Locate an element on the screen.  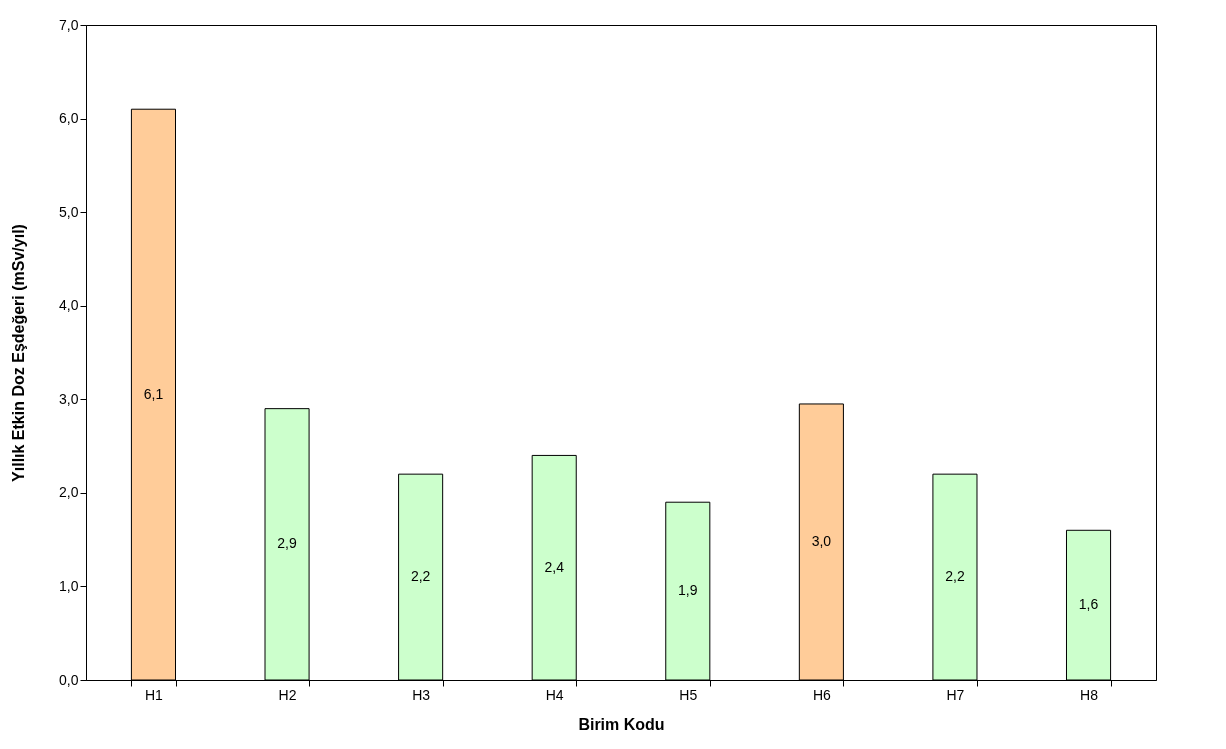
data-label: 3,0 is located at coordinates (821, 540).